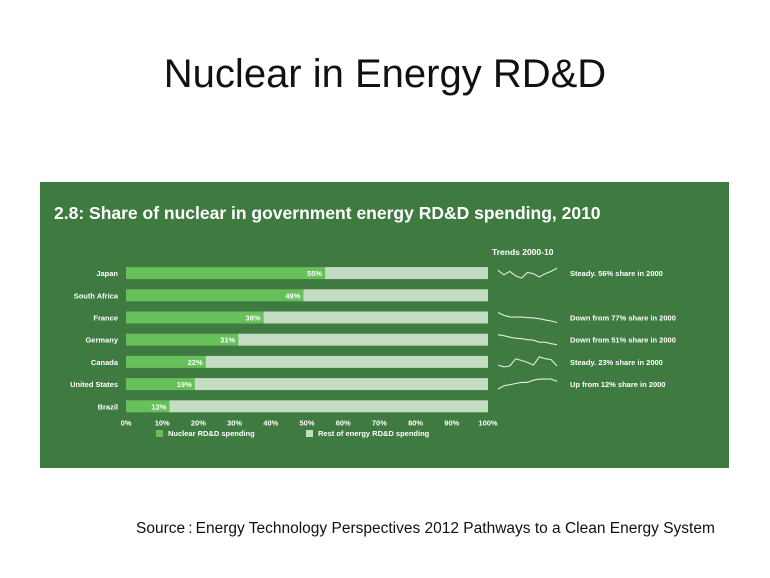  I want to click on trends-title: Trends 2000-10, so click(523, 252).